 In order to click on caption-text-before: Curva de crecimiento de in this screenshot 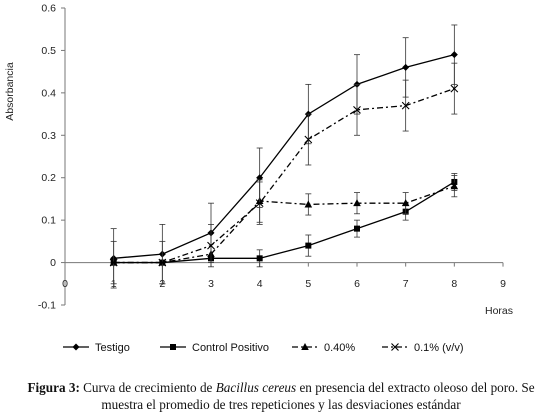, I will do `click(147, 387)`.